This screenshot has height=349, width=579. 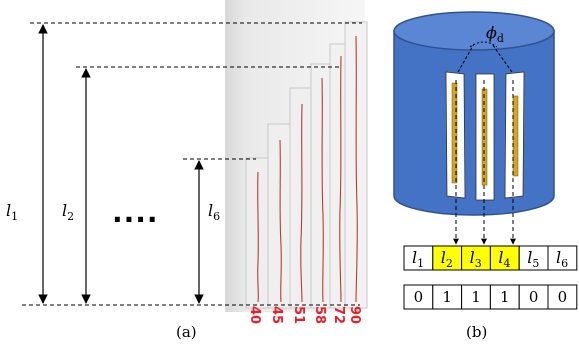 What do you see at coordinates (478, 263) in the screenshot?
I see `length-cell-sub: 3` at bounding box center [478, 263].